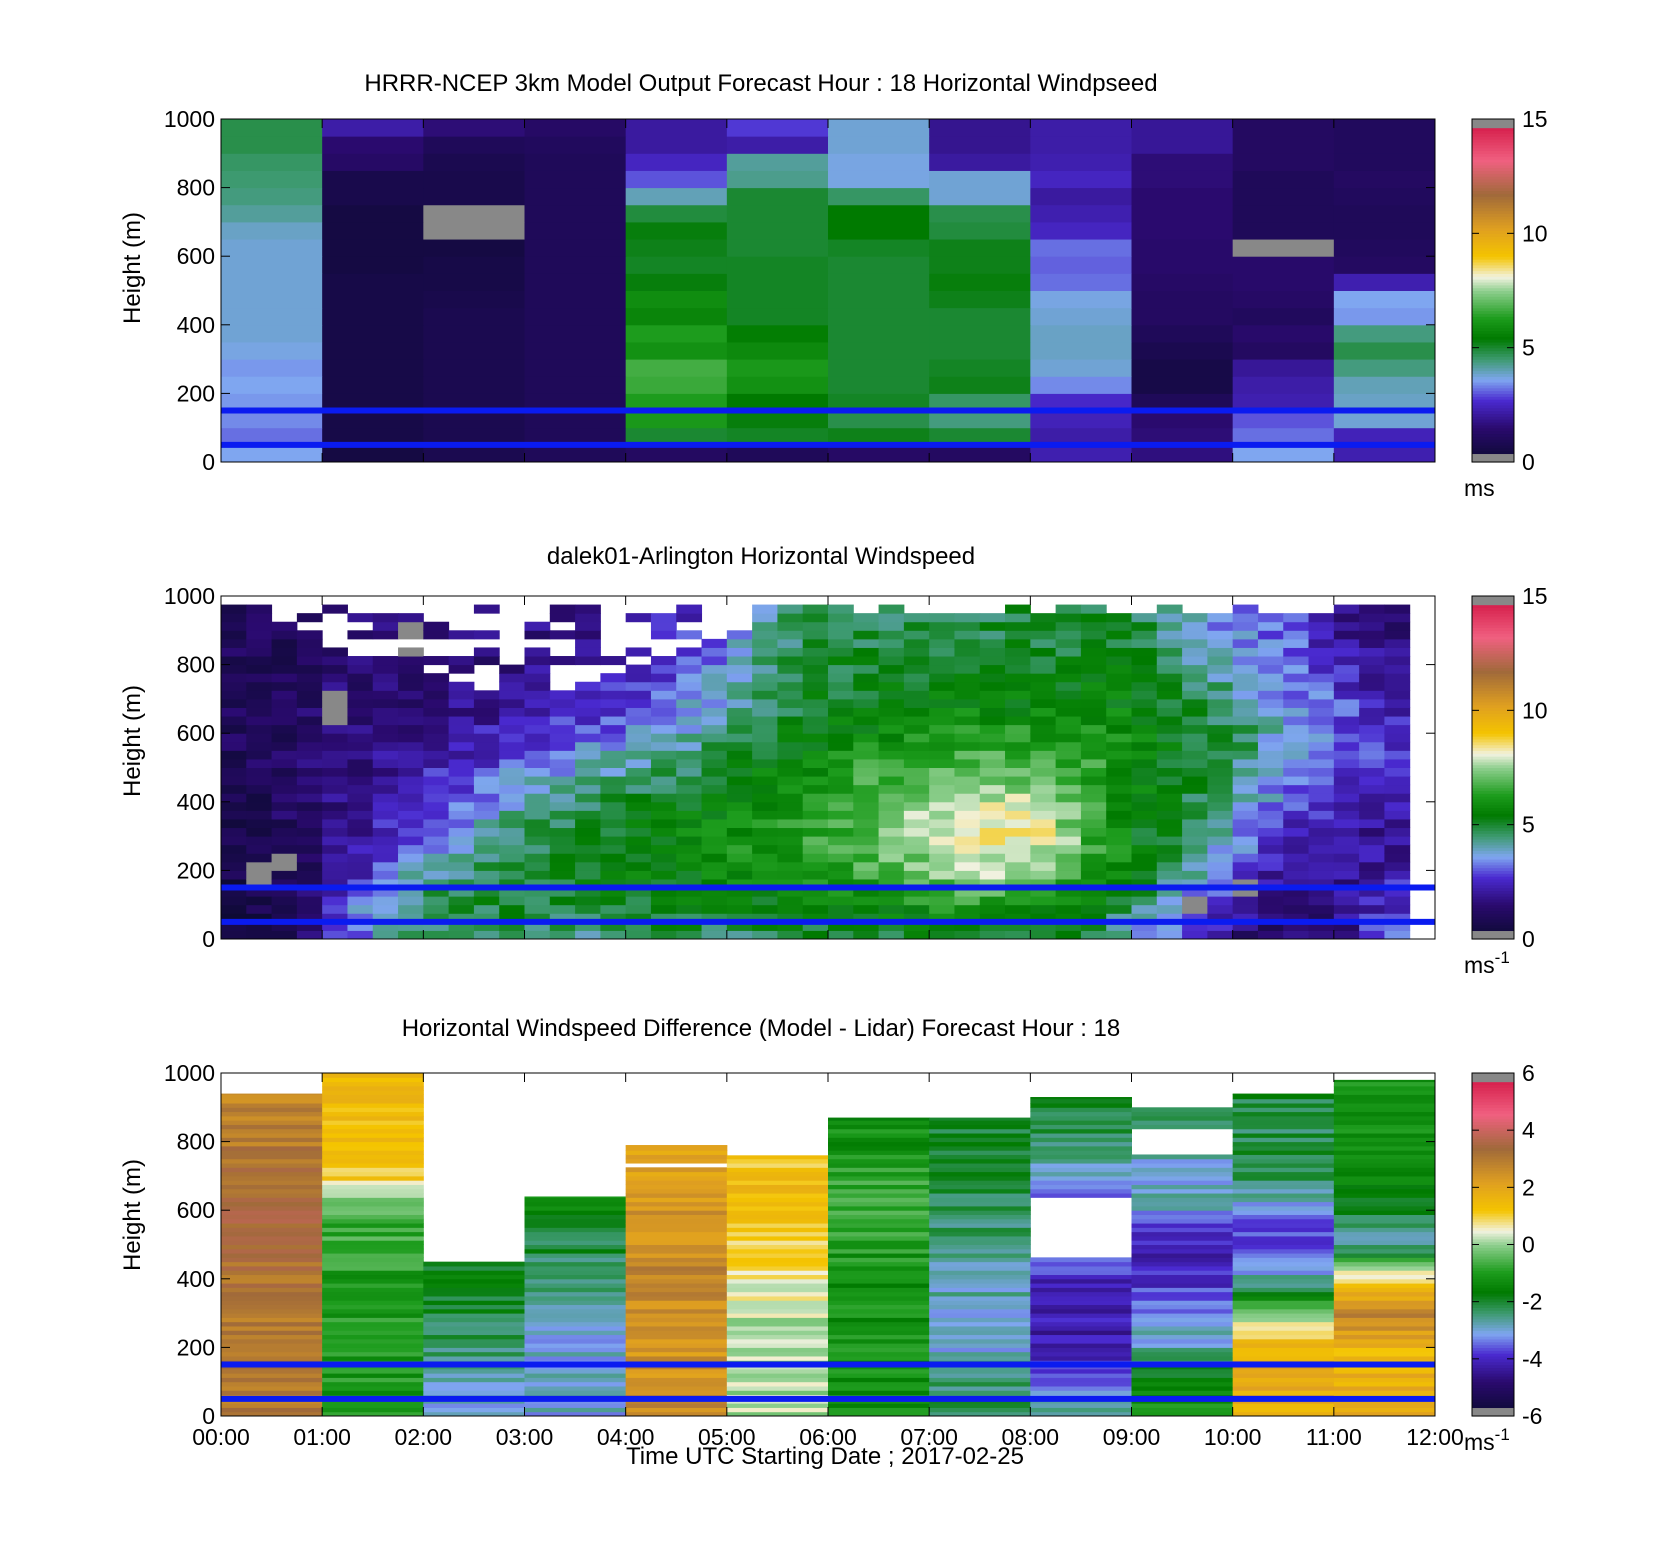 This screenshot has width=1680, height=1561. Describe the element at coordinates (1528, 825) in the screenshot. I see `colorbar-tick-label: 5` at that location.